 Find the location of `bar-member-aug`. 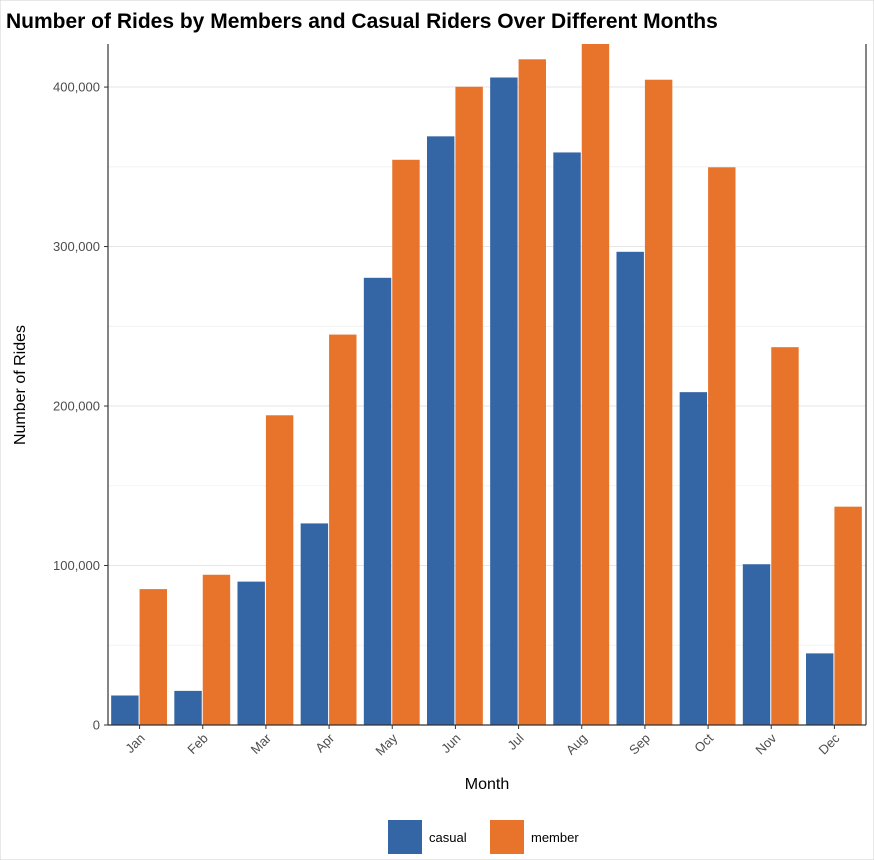

bar-member-aug is located at coordinates (595, 384).